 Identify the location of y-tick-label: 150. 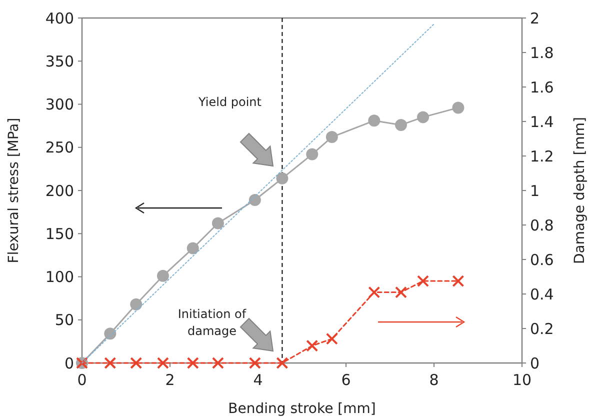
(59, 233).